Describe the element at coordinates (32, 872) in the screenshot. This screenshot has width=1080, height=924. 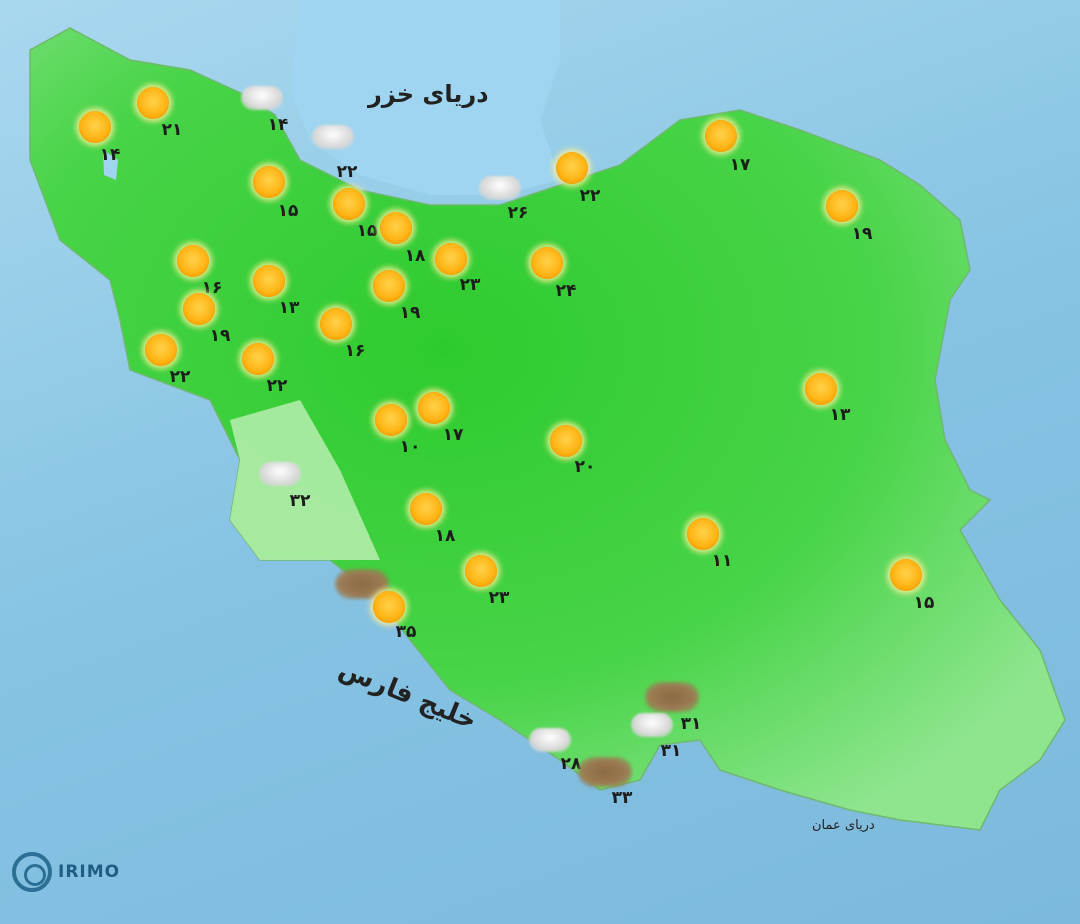
I see `irimo-logo-icon` at that location.